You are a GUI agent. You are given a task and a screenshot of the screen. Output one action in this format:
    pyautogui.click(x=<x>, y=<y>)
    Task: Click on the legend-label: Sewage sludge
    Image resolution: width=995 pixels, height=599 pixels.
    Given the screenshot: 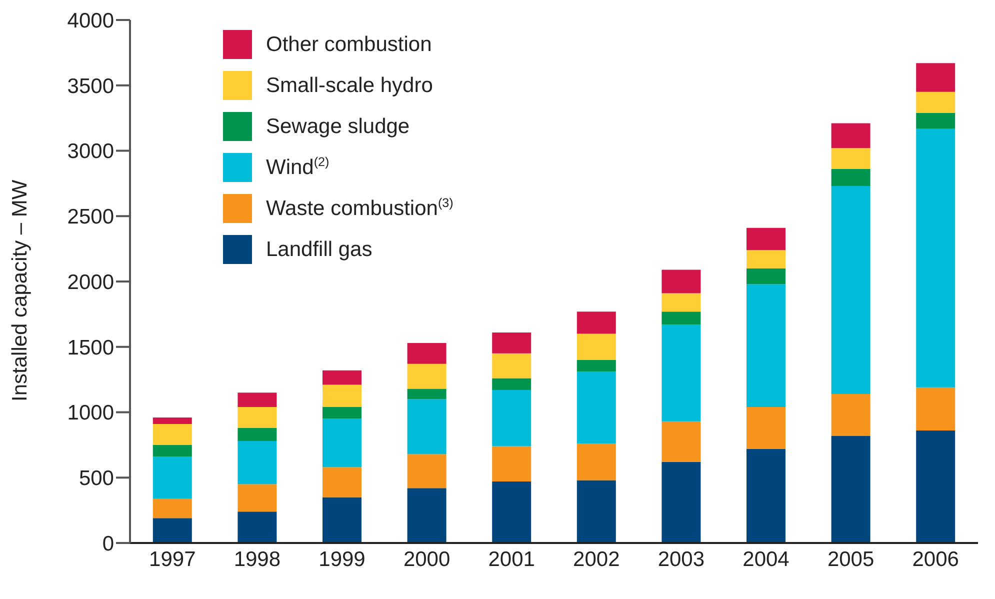 What is the action you would take?
    pyautogui.click(x=338, y=126)
    